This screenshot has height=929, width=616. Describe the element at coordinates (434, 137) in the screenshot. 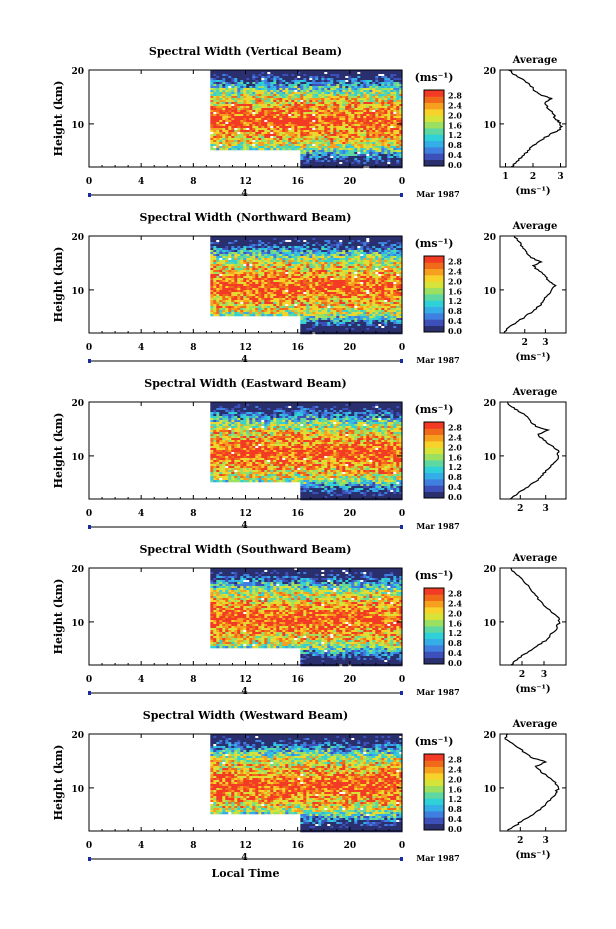

I see `colorbar-segment` at that location.